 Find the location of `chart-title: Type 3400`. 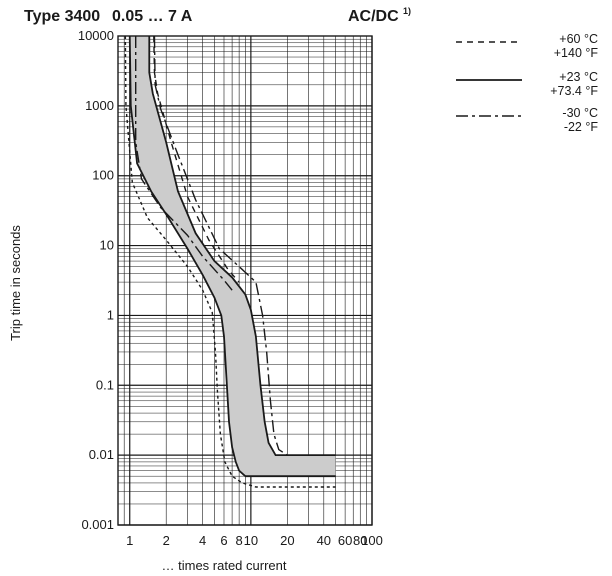

chart-title: Type 3400 is located at coordinates (62, 16).